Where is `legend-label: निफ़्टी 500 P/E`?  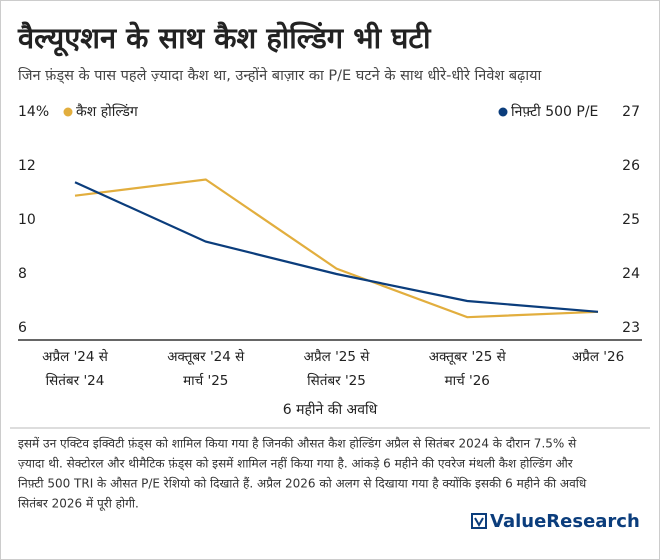 legend-label: निफ़्टी 500 P/E is located at coordinates (554, 111).